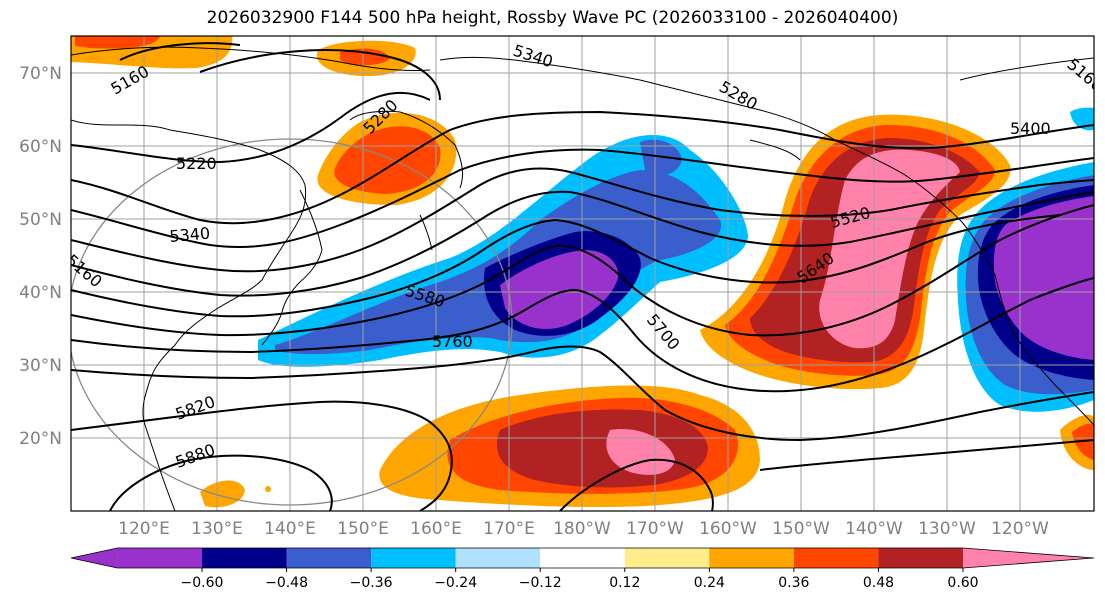 The height and width of the screenshot is (604, 1105). I want to click on colorbar-tick-label: −0.60, so click(202, 583).